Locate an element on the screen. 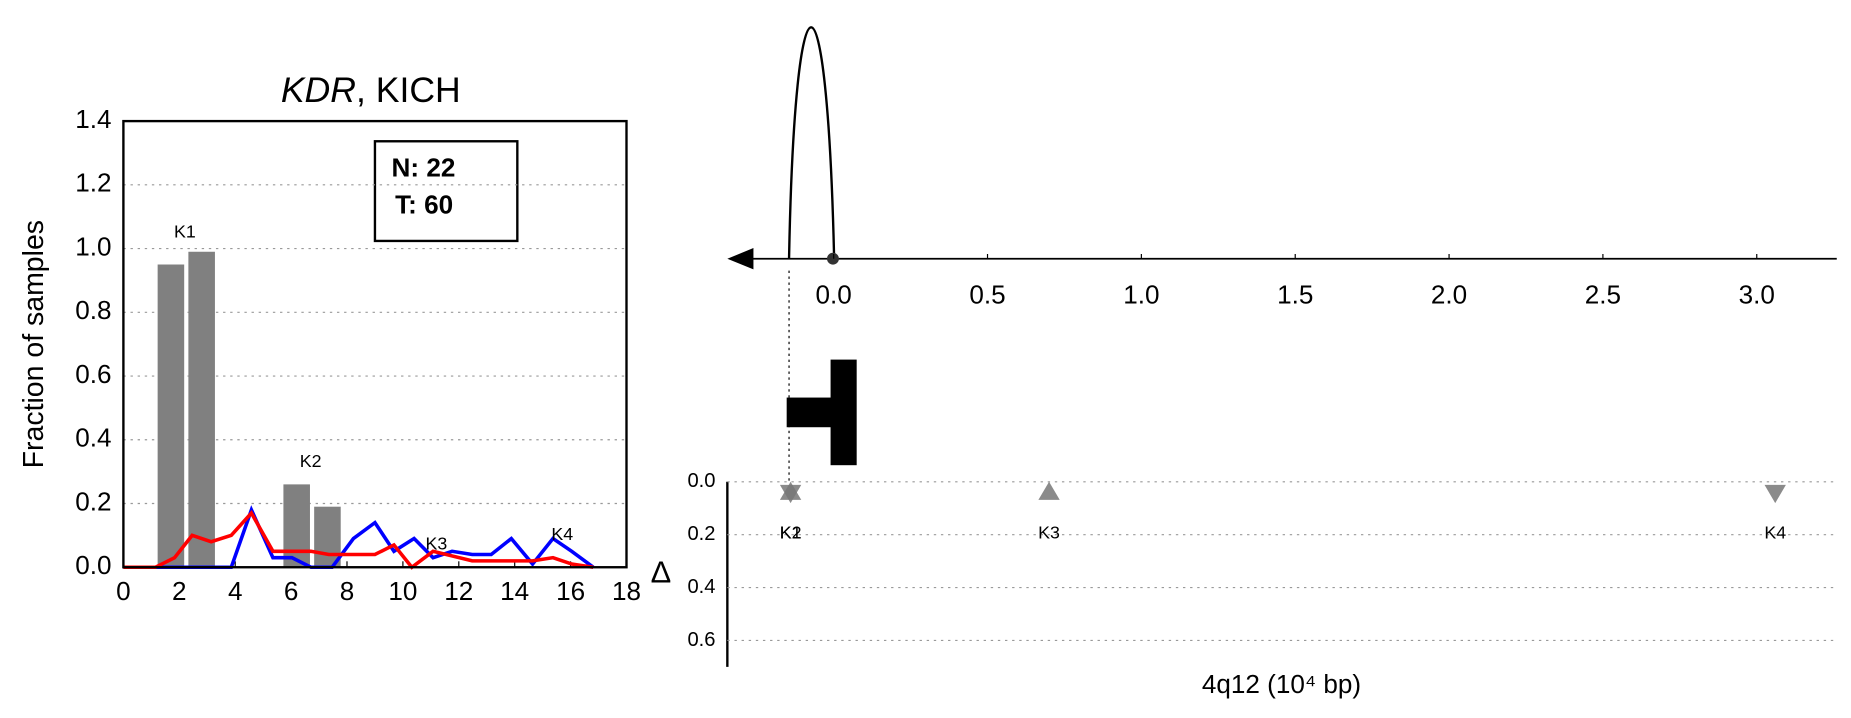 This screenshot has width=1851, height=718. x-tick-label: 0.0 is located at coordinates (834, 295).